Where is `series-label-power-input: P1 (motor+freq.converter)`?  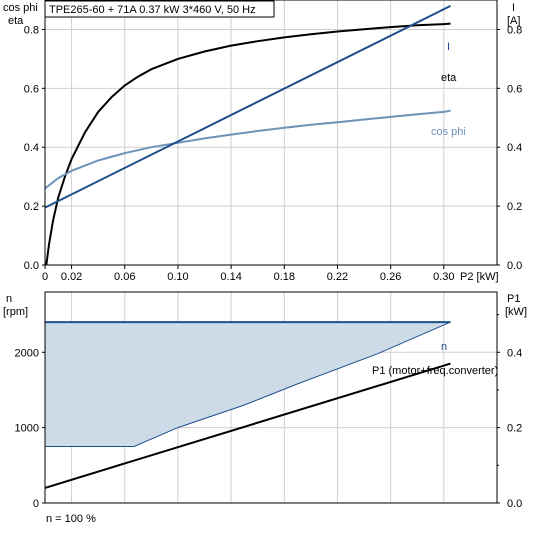
series-label-power-input: P1 (motor+freq.converter) is located at coordinates (435, 371).